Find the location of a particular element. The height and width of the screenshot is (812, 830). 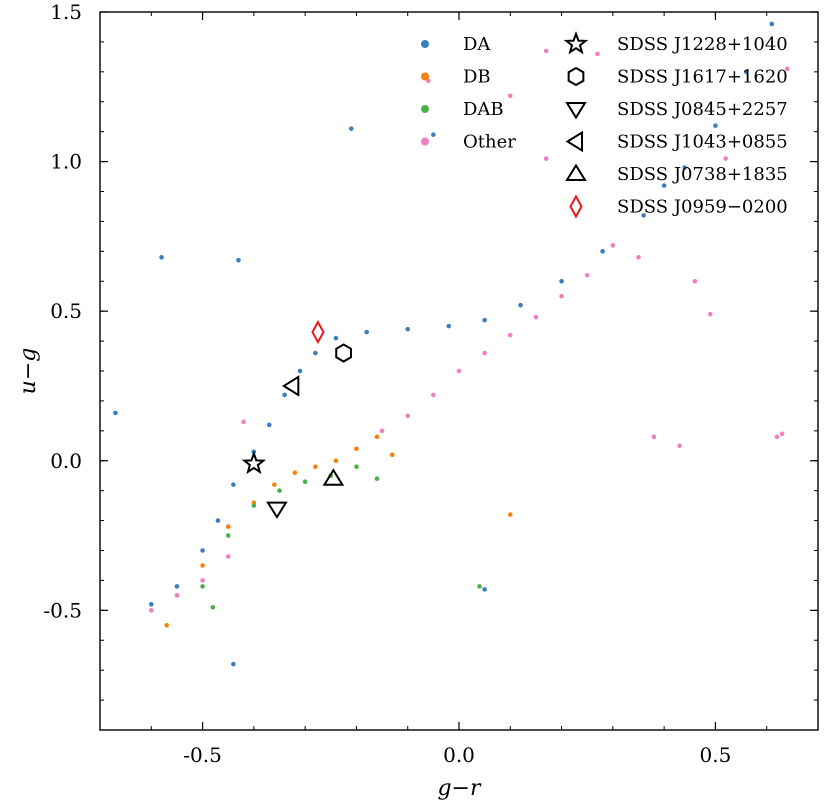

legend-label-sdss-j1228-1040: SDSS J1228+1040 is located at coordinates (702, 44).